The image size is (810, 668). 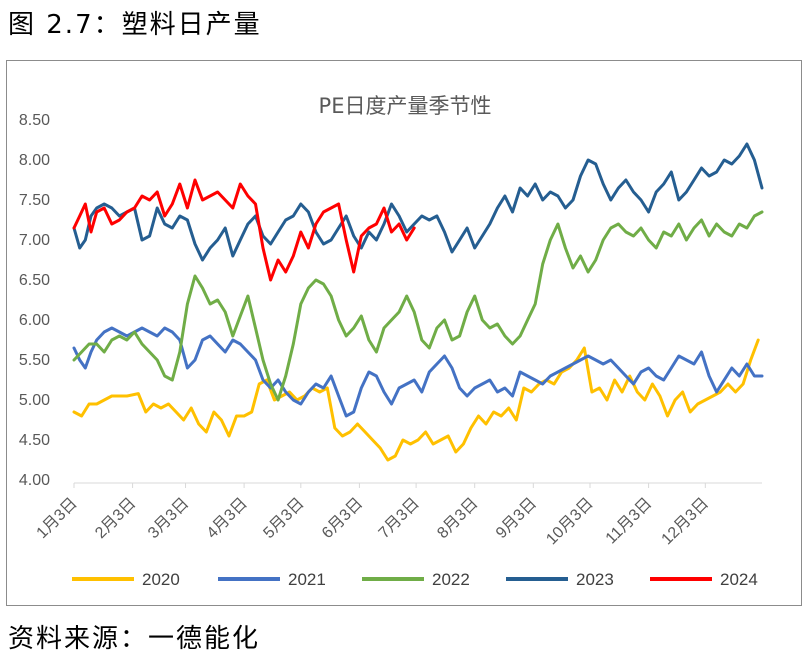 What do you see at coordinates (126, 579) in the screenshot?
I see `legend-item-2020: 2020` at bounding box center [126, 579].